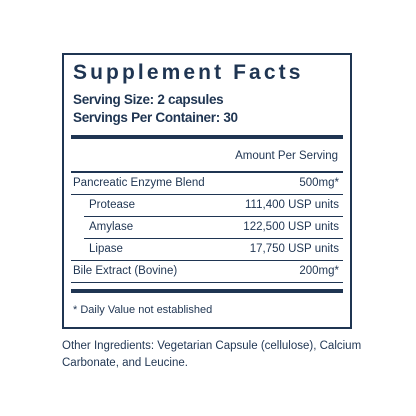  What do you see at coordinates (292, 205) in the screenshot?
I see `ingredient-amount: 111,400 USP units` at bounding box center [292, 205].